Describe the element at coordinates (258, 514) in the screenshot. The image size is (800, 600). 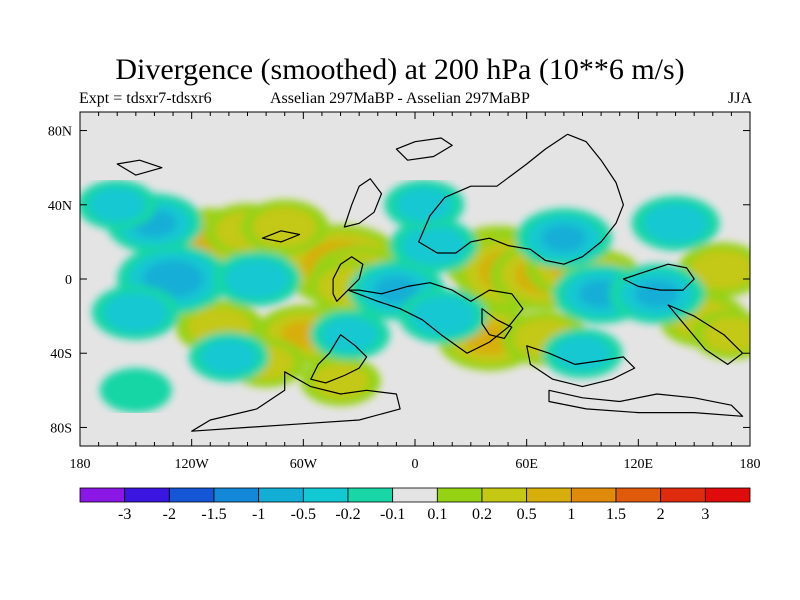
I see `colorbar-label-3: -1` at that location.